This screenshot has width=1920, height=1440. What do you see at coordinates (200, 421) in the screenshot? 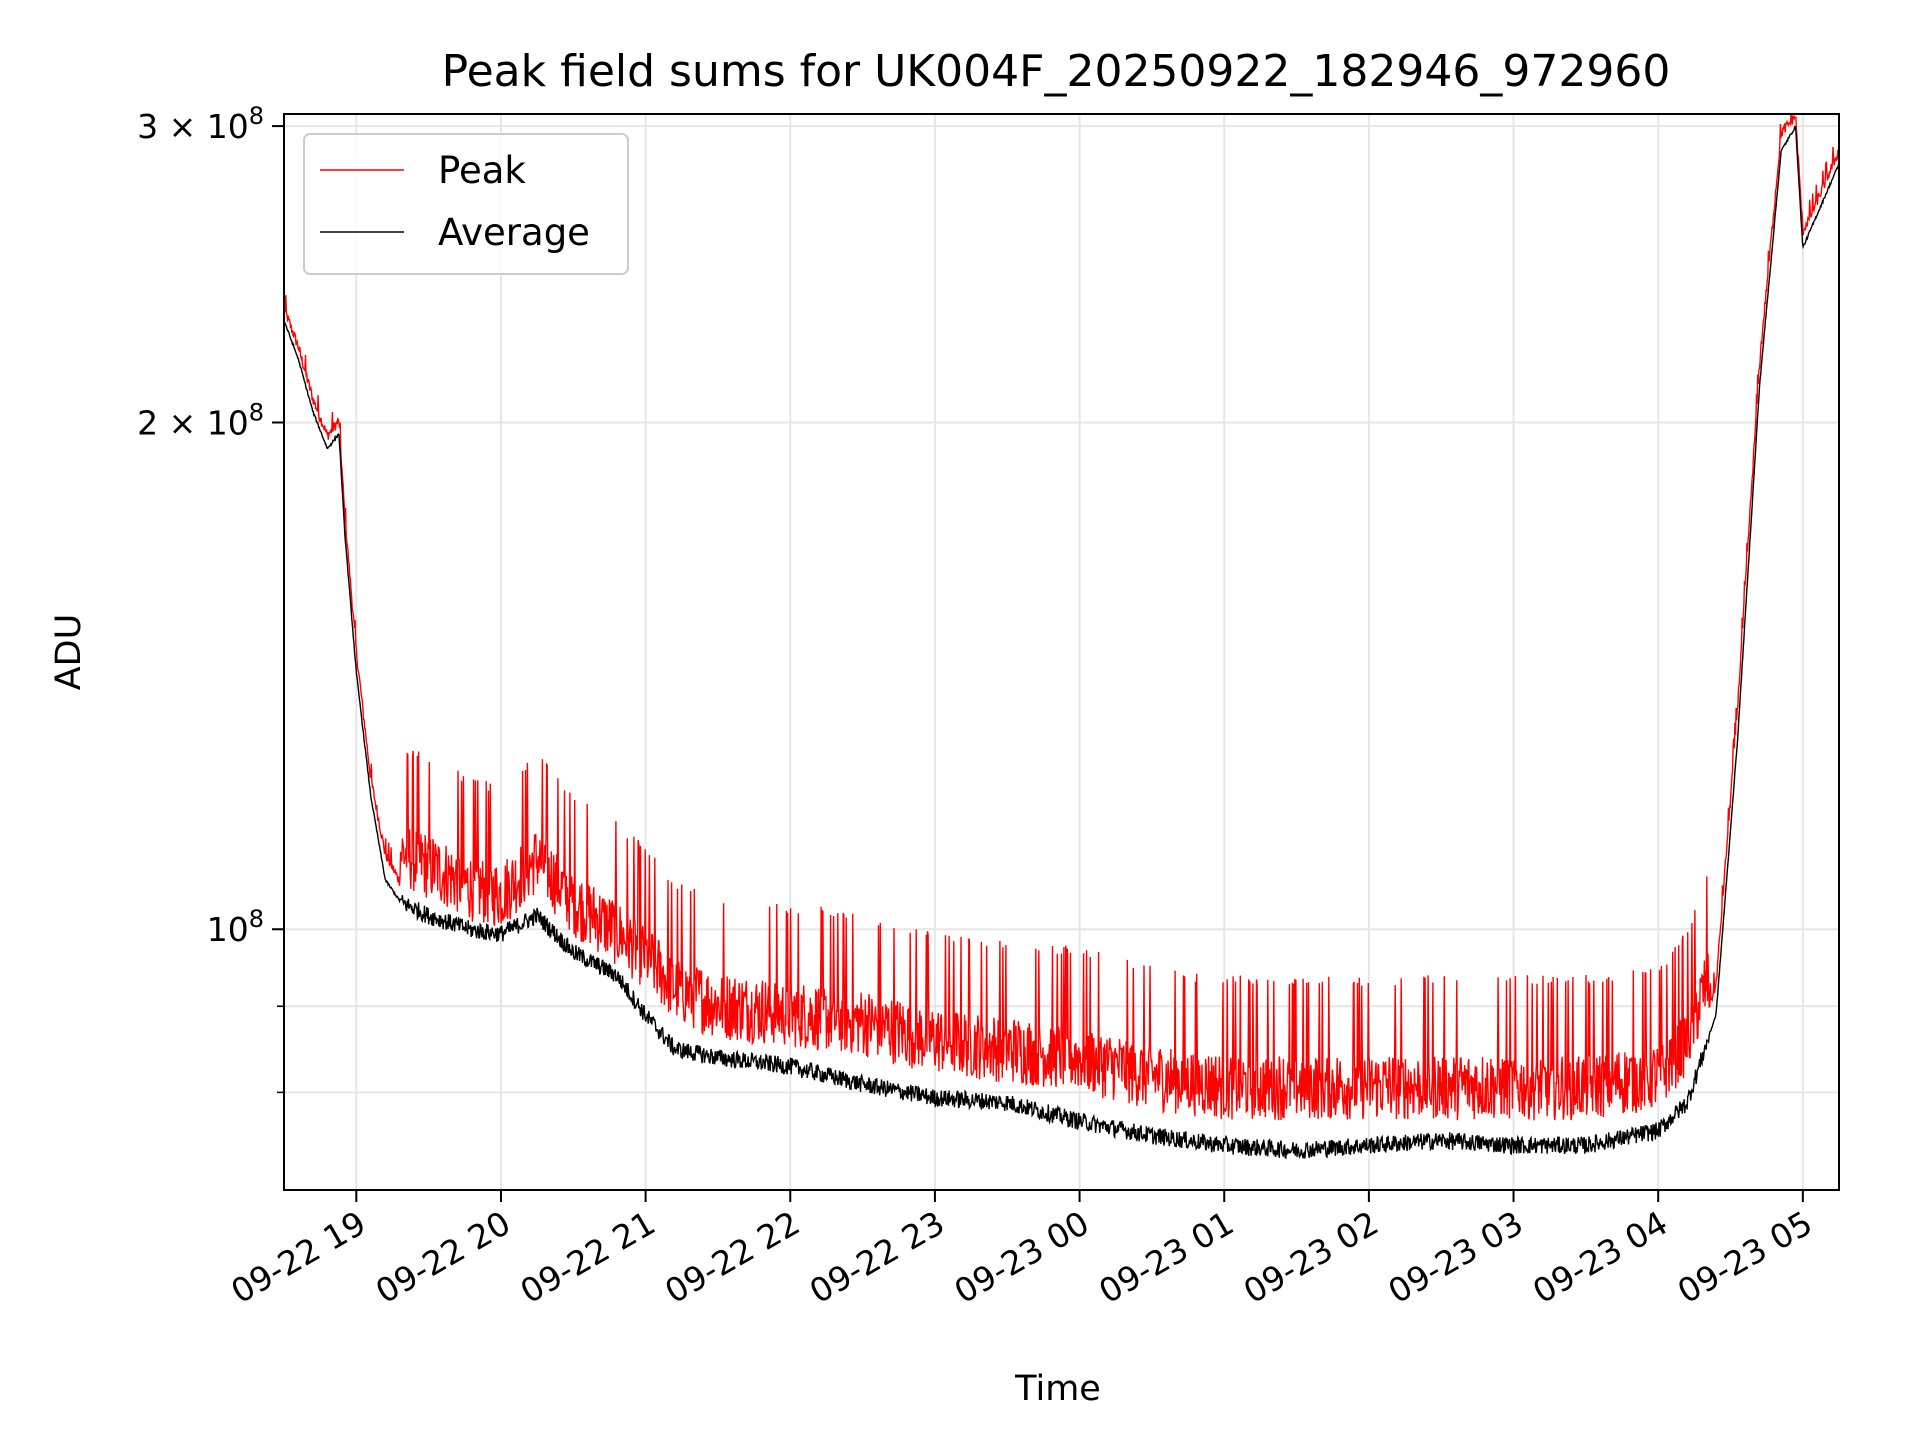
I see `y-tick-label: 2 × 108` at bounding box center [200, 421].